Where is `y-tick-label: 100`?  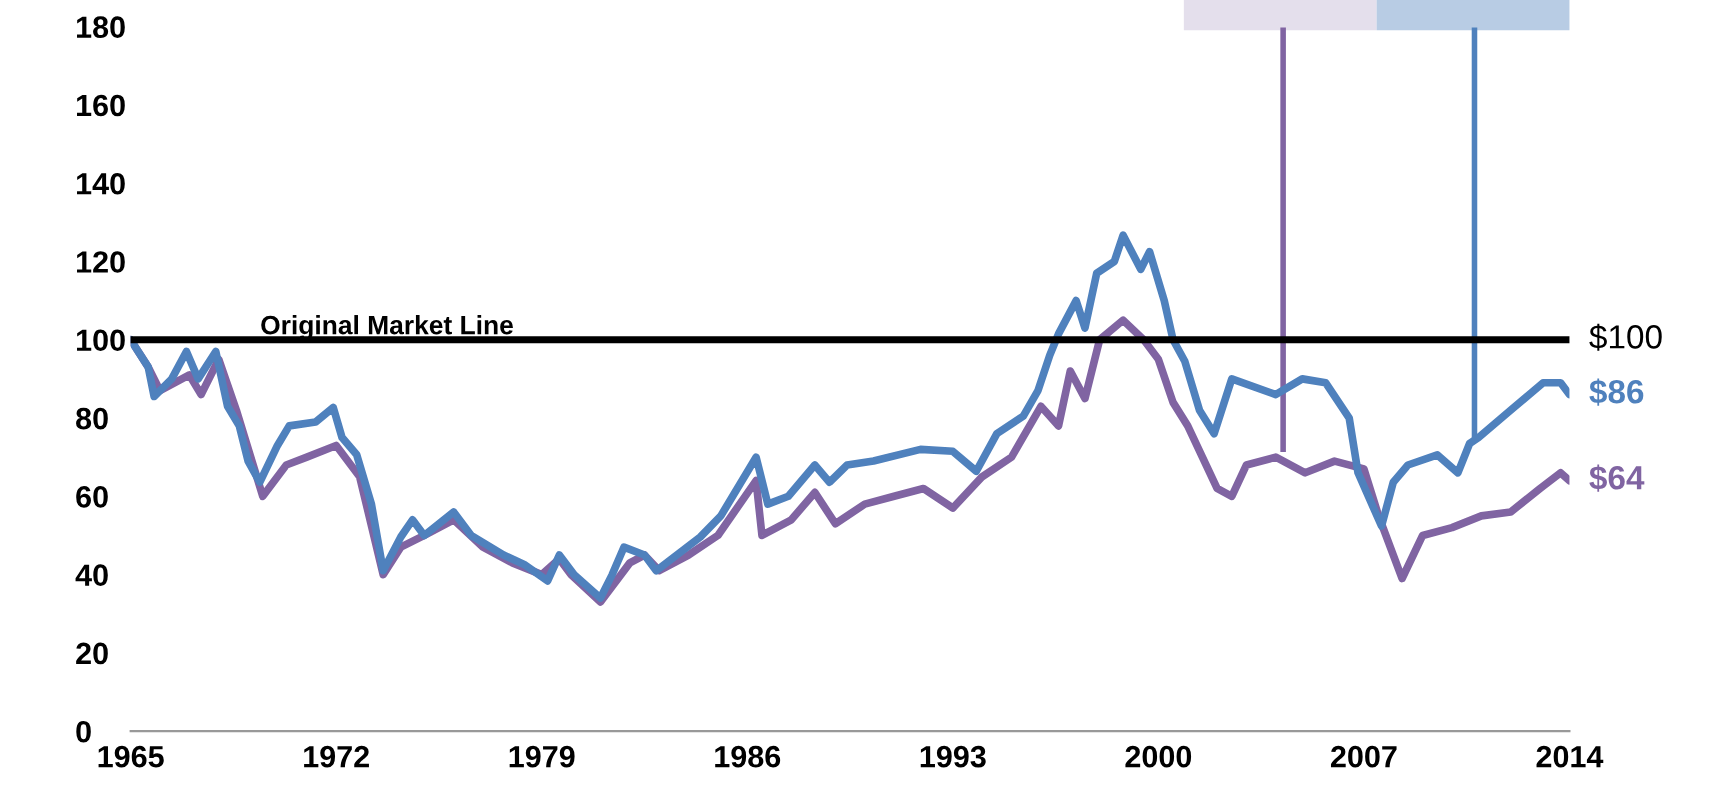 y-tick-label: 100 is located at coordinates (101, 340).